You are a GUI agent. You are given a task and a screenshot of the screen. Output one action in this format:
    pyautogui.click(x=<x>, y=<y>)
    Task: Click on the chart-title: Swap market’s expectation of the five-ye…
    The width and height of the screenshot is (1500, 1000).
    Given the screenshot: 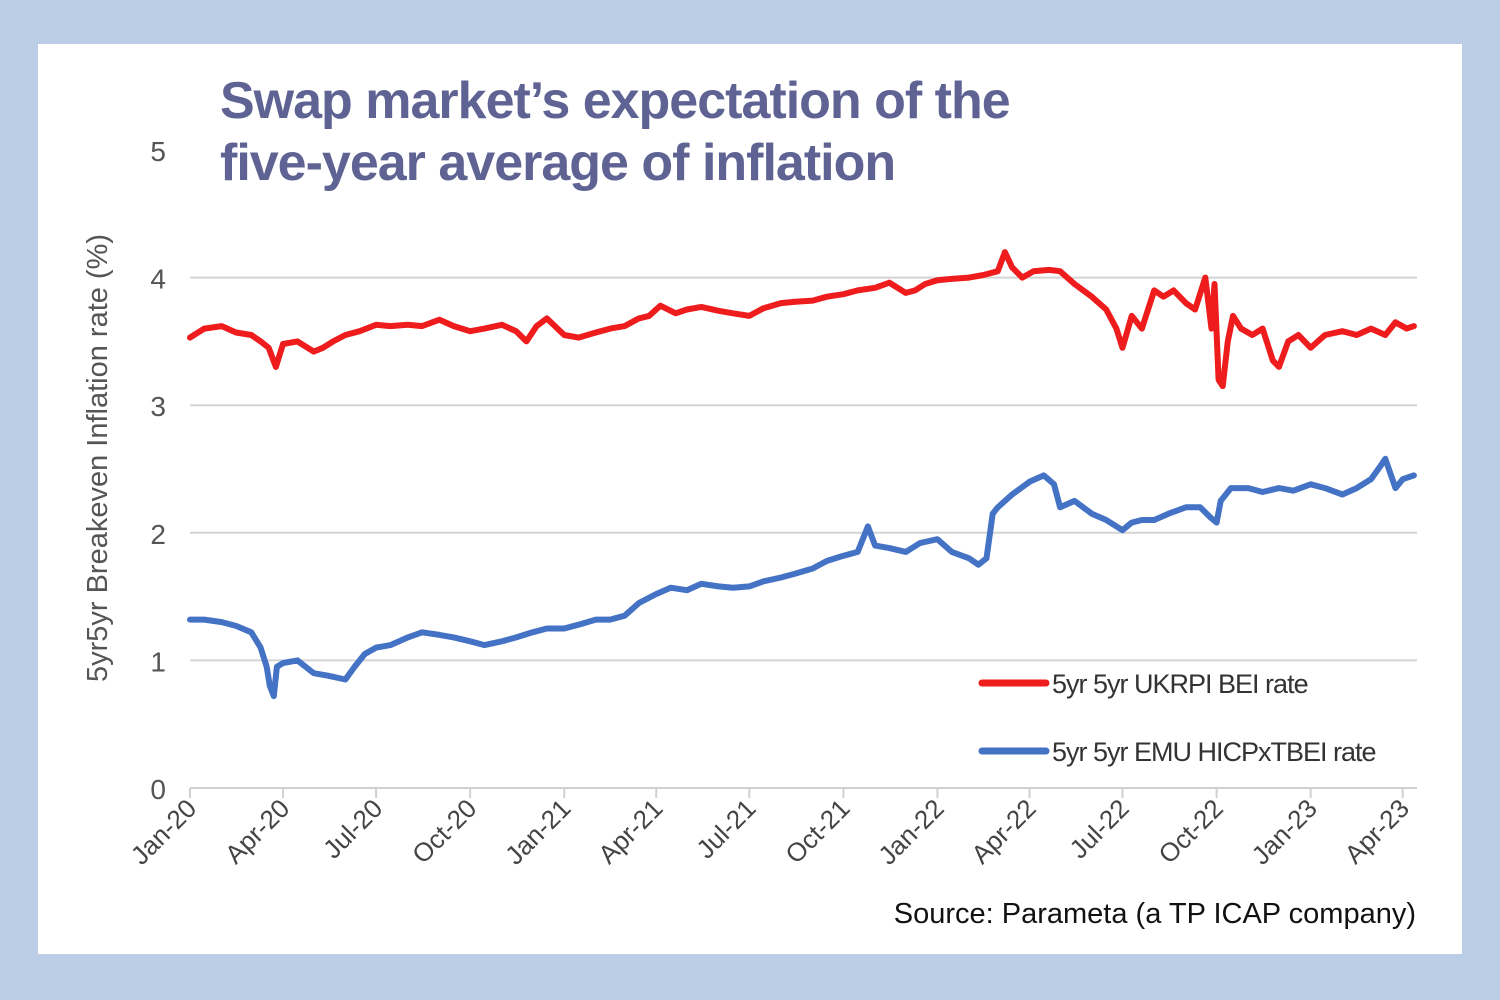 What is the action you would take?
    pyautogui.click(x=615, y=132)
    